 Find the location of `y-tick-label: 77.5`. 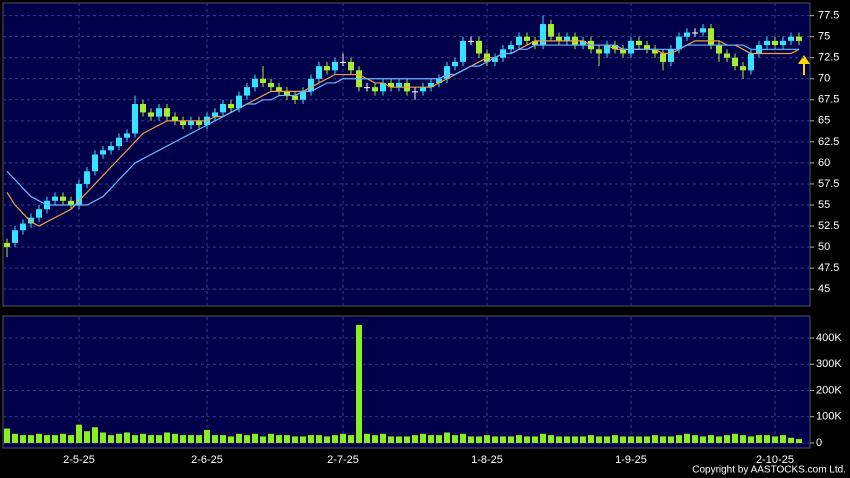

y-tick-label: 77.5 is located at coordinates (828, 16).